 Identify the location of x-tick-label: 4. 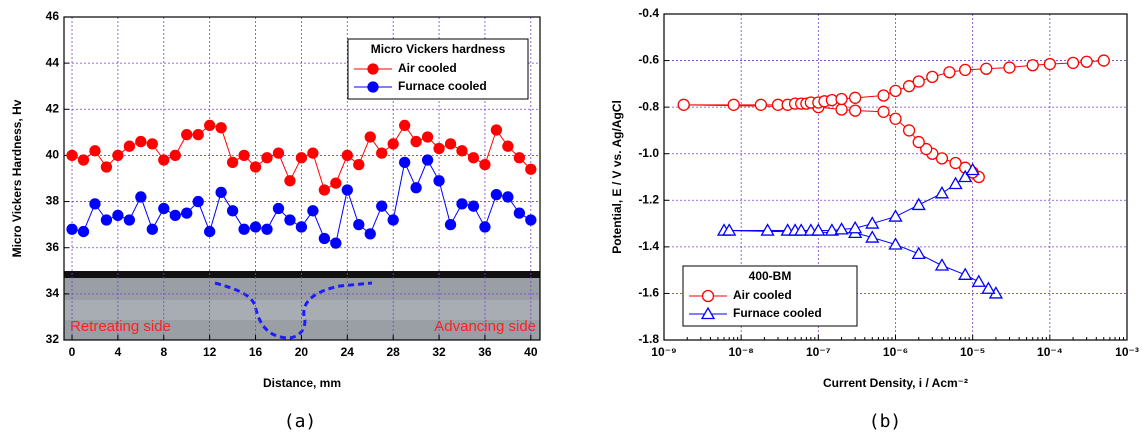
(118, 352).